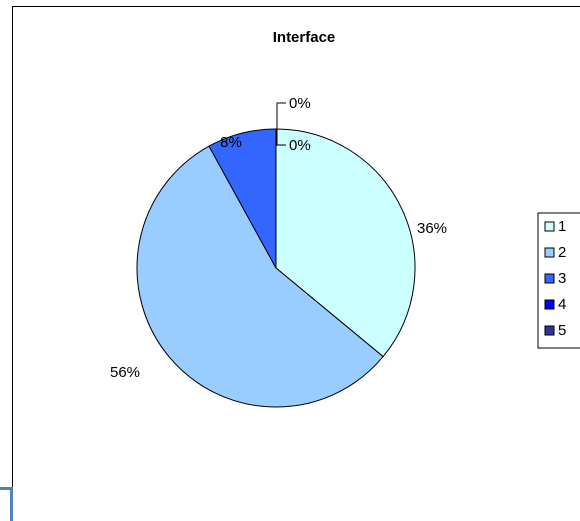  Describe the element at coordinates (562, 278) in the screenshot. I see `legend-label-3: 3` at that location.